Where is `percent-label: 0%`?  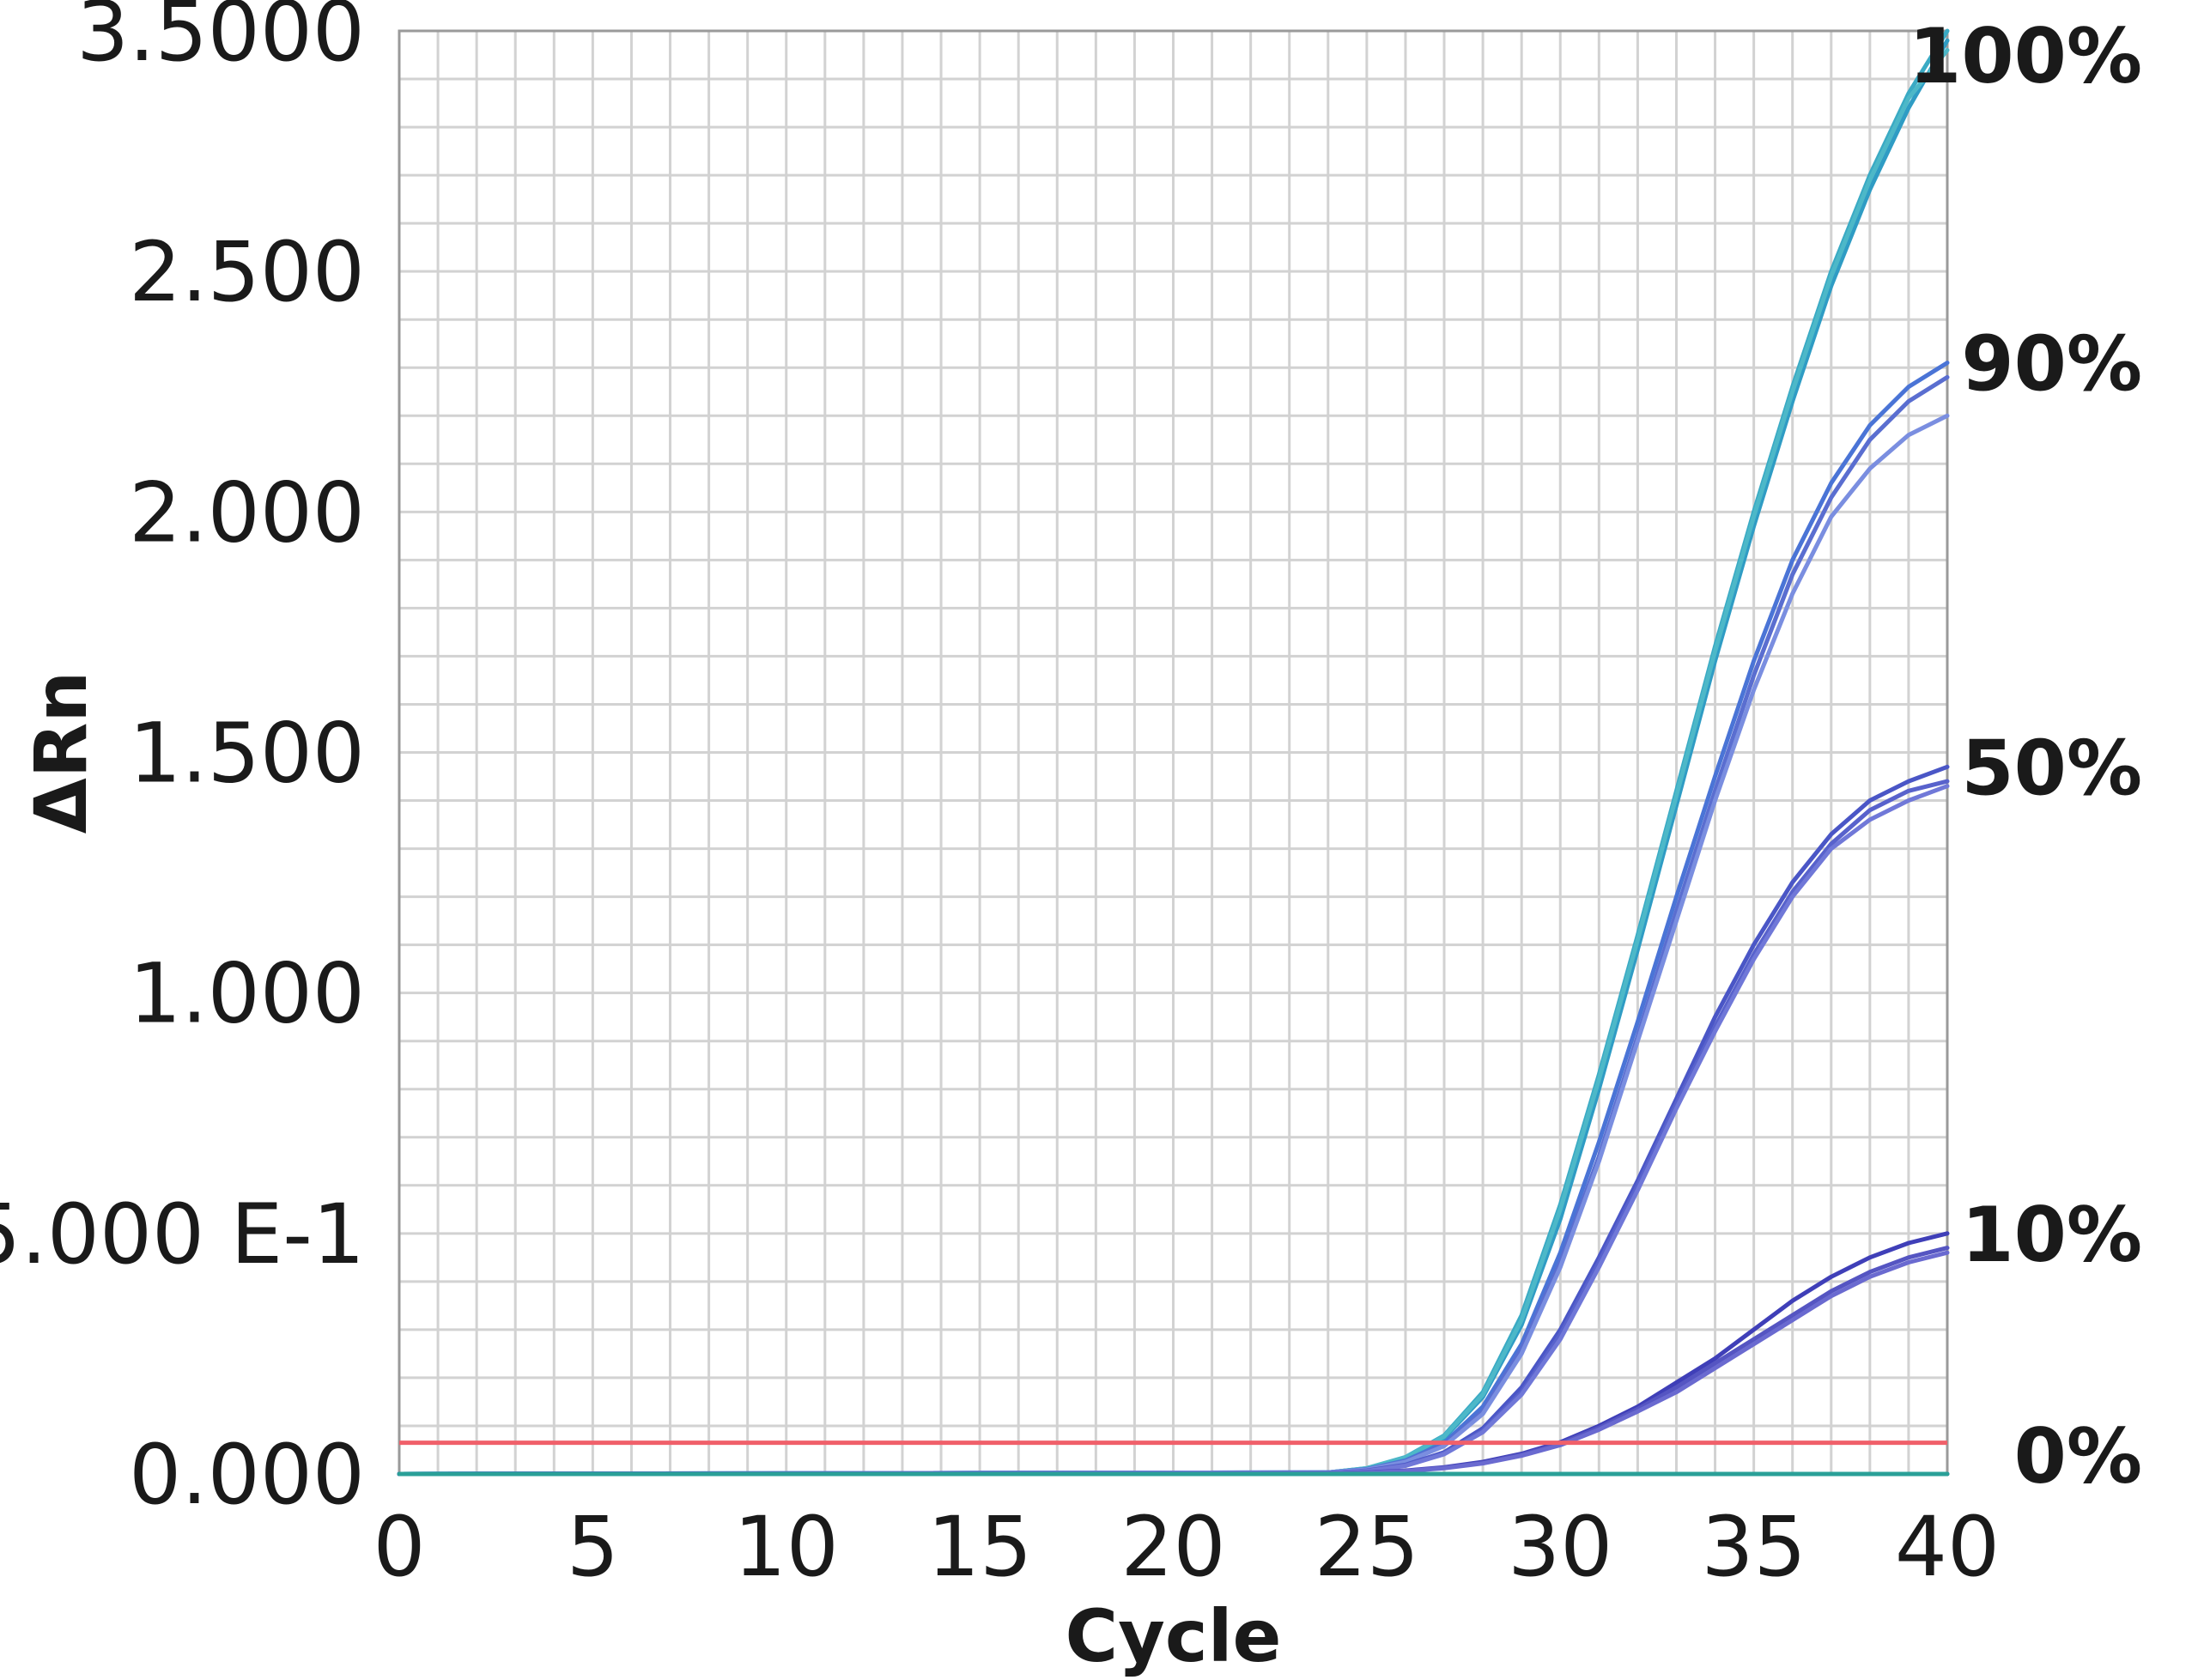 percent-label: 0% is located at coordinates (2078, 1457).